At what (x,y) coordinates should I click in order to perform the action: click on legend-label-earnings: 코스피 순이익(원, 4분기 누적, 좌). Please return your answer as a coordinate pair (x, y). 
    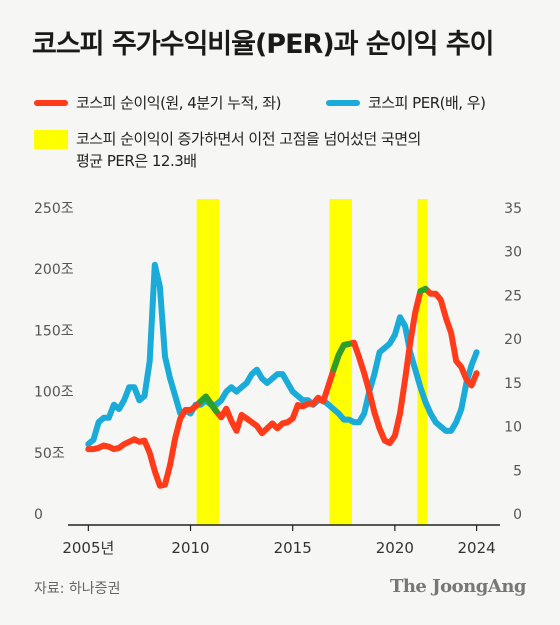
    Looking at the image, I should click on (178, 103).